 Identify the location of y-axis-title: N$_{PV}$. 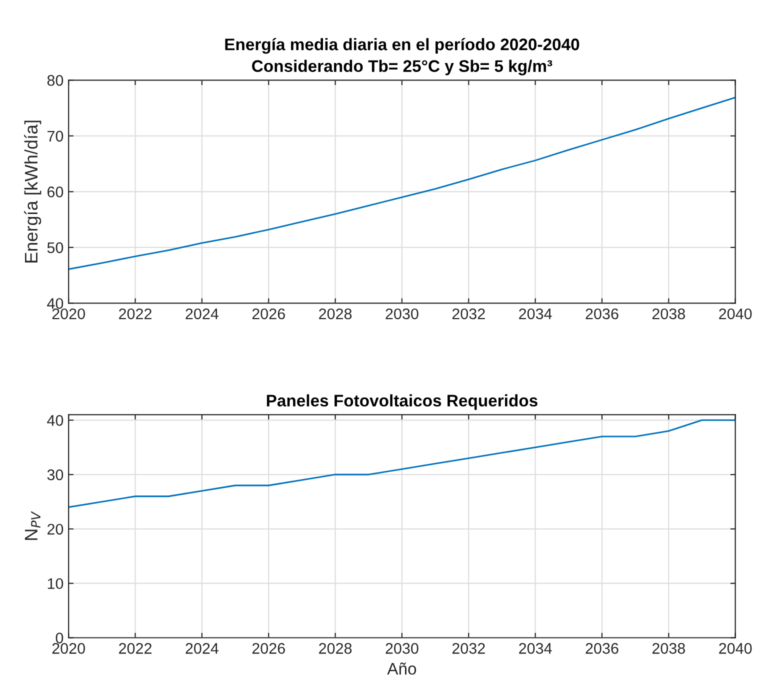
(32, 525).